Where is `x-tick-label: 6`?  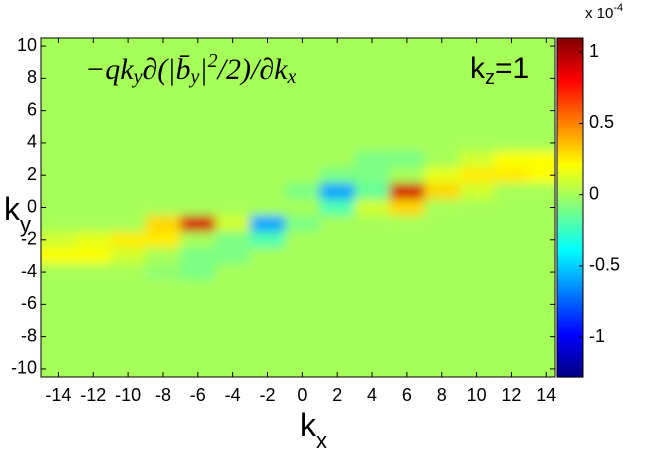 x-tick-label: 6 is located at coordinates (407, 395).